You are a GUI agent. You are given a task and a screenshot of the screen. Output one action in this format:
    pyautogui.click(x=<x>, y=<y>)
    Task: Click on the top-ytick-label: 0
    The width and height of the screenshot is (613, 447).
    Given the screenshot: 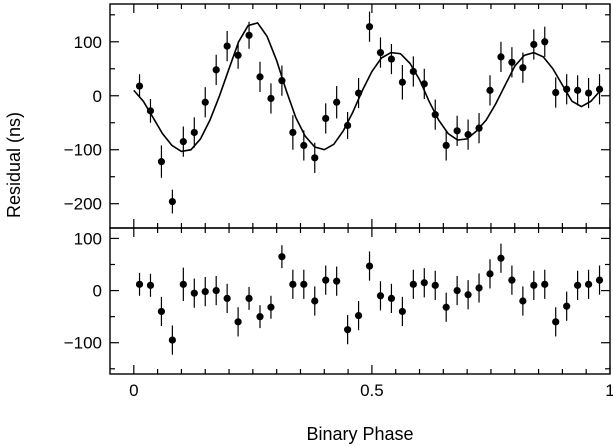 What is the action you would take?
    pyautogui.click(x=97, y=96)
    